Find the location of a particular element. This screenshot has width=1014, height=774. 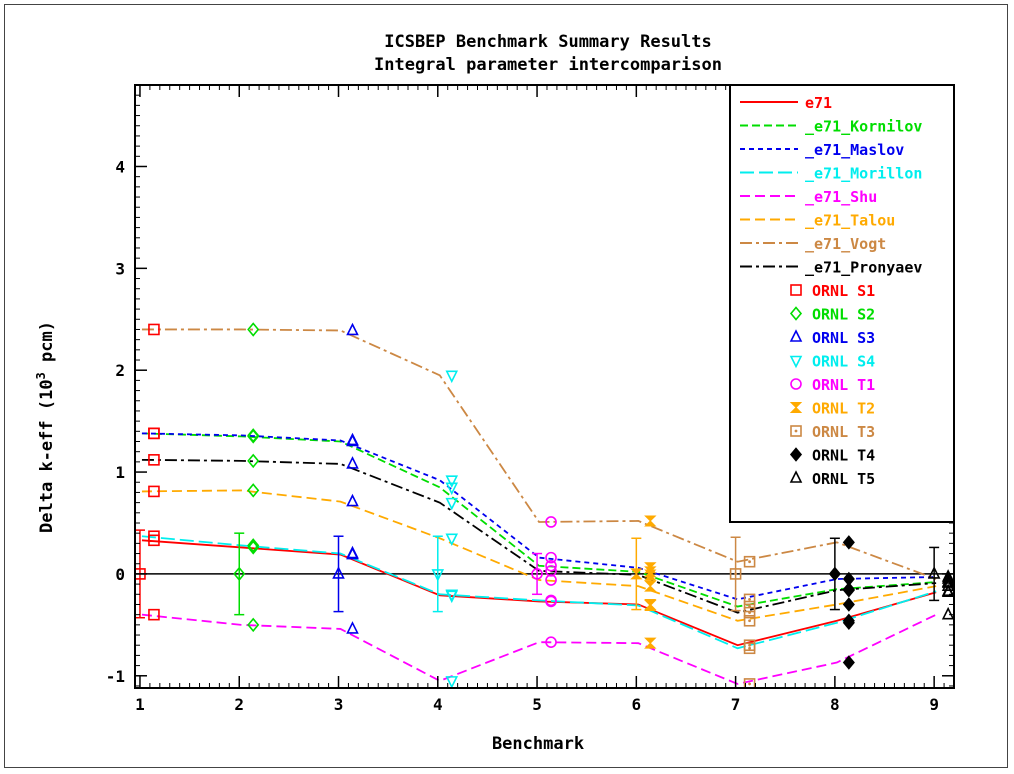

experiment-marker-8-shape is located at coordinates (934, 572).